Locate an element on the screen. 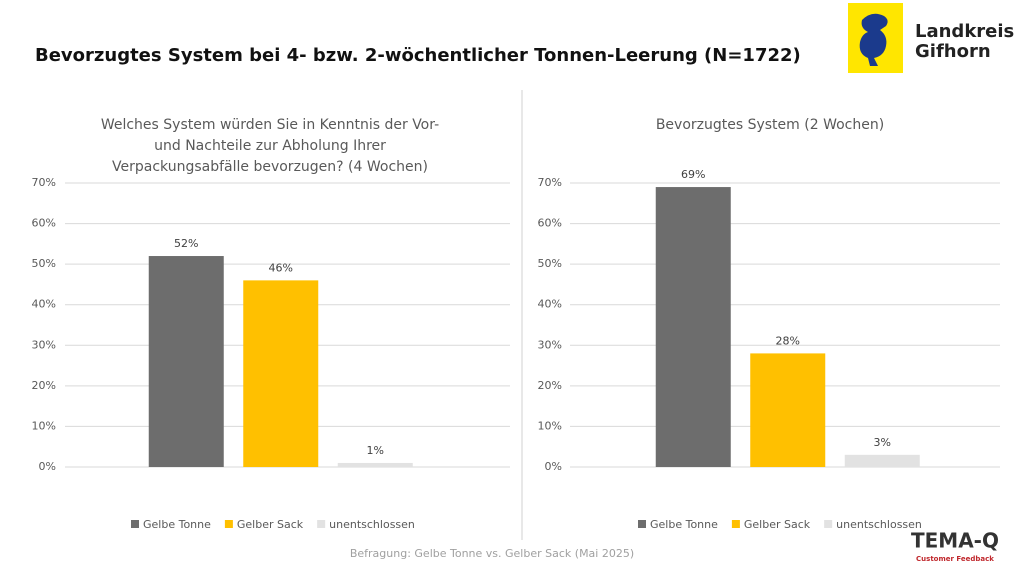 This screenshot has width=1024, height=575. brand-tagline: Customer Feedback is located at coordinates (955, 559).